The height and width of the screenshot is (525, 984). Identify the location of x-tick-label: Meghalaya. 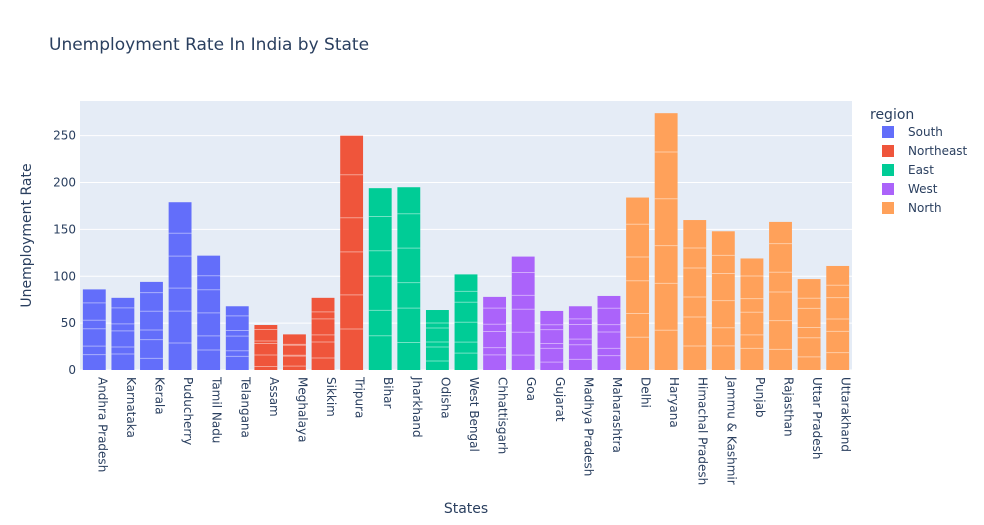
(302, 409).